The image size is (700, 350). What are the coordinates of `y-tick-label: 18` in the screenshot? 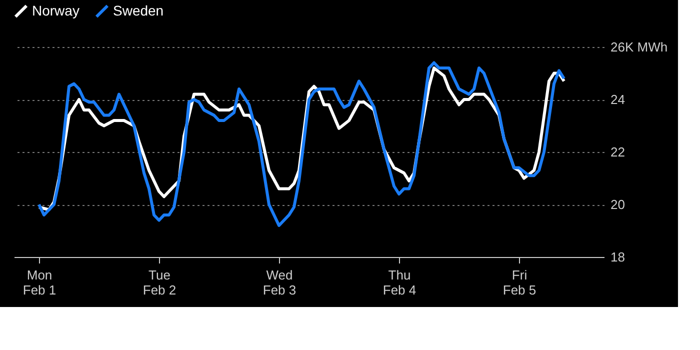 It's located at (617, 257).